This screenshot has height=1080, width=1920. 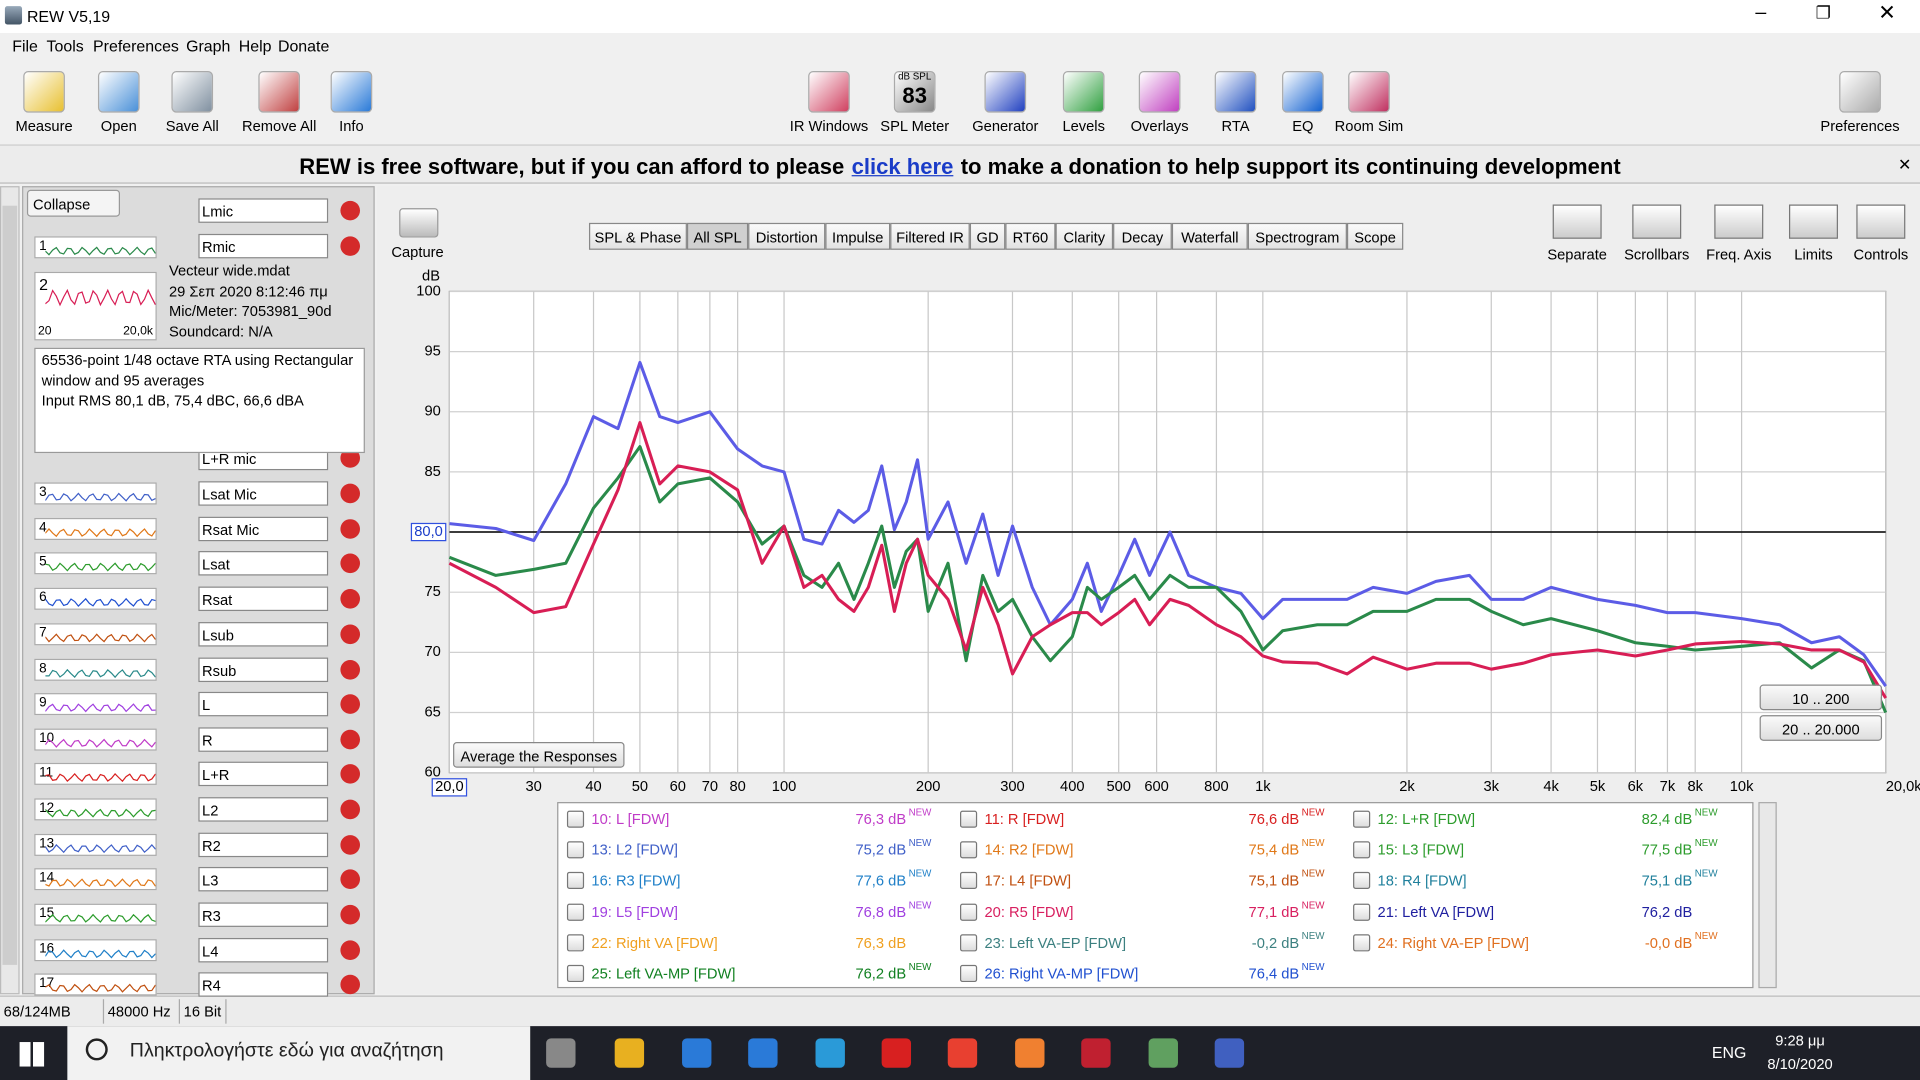 I want to click on measurement-name: R, so click(x=263, y=739).